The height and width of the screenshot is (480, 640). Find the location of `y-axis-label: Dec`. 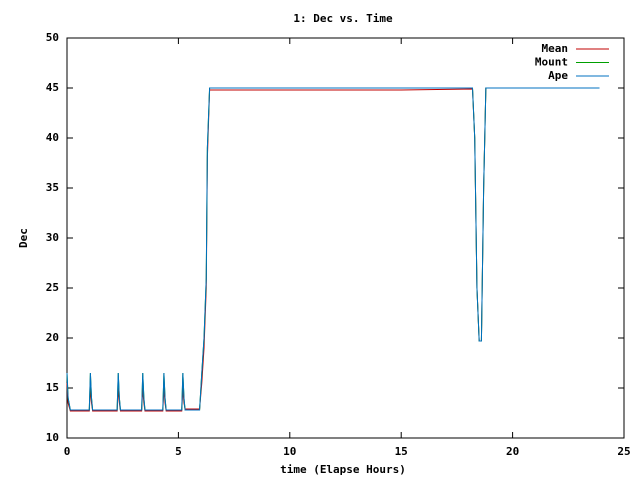

y-axis-label: Dec is located at coordinates (23, 238).